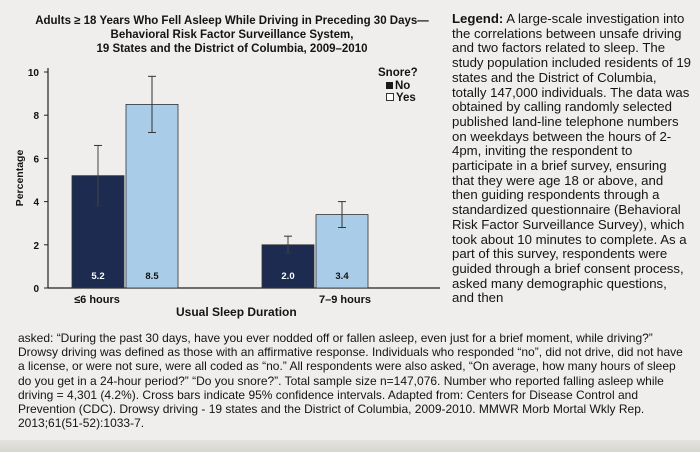 This screenshot has height=452, width=700. I want to click on legend-label-yes: Yes, so click(406, 98).